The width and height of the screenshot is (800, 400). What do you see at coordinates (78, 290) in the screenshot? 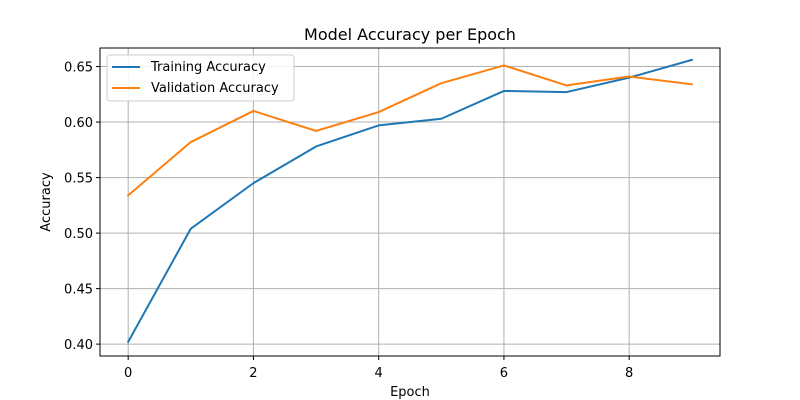
I see `y-tick-label: 0.45` at bounding box center [78, 290].